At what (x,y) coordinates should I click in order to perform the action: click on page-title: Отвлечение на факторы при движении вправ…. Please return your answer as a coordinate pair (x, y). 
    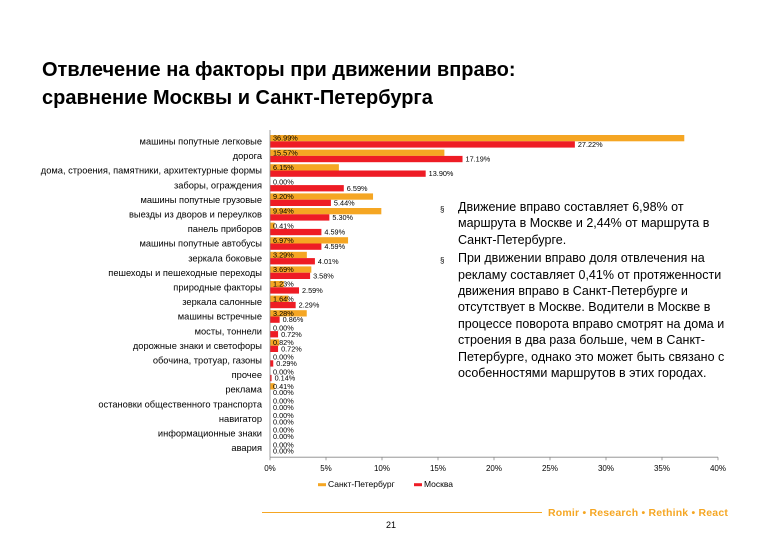
    Looking at the image, I should click on (392, 84).